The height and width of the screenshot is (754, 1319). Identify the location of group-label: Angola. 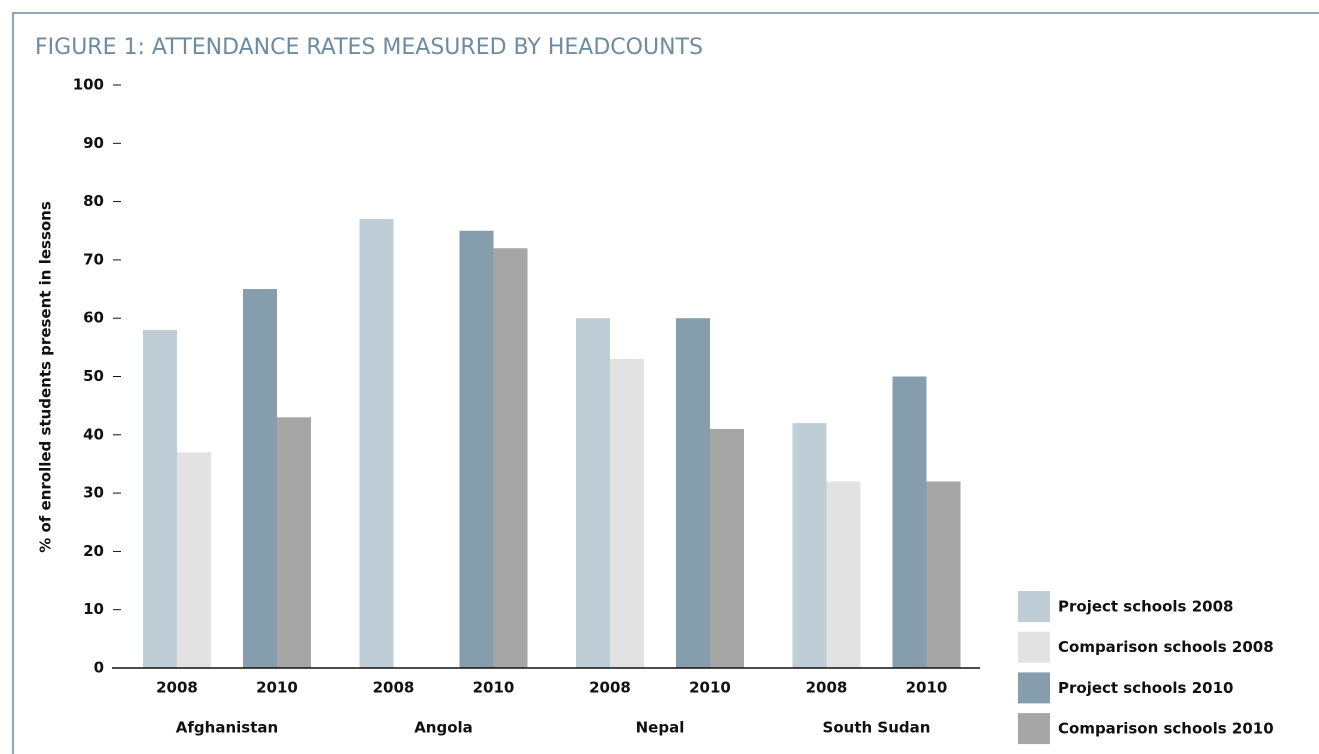
(443, 728).